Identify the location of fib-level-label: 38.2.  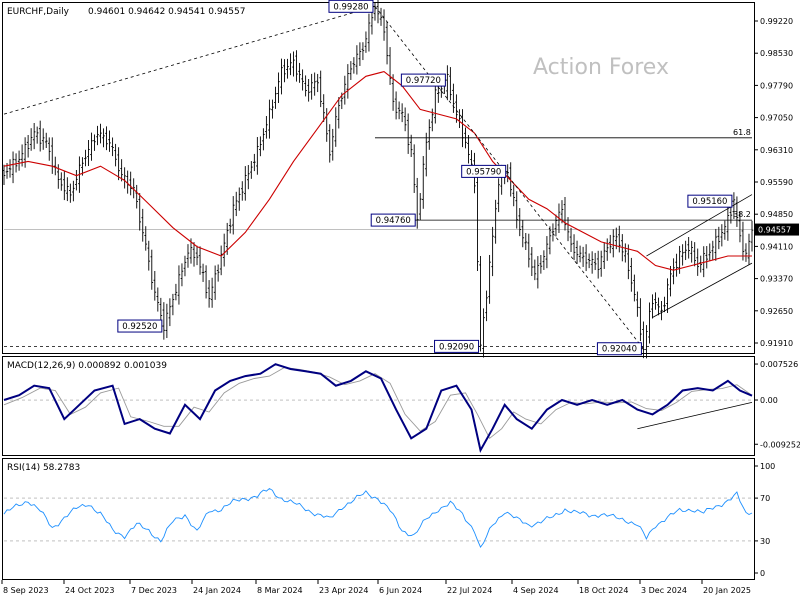
(742, 214).